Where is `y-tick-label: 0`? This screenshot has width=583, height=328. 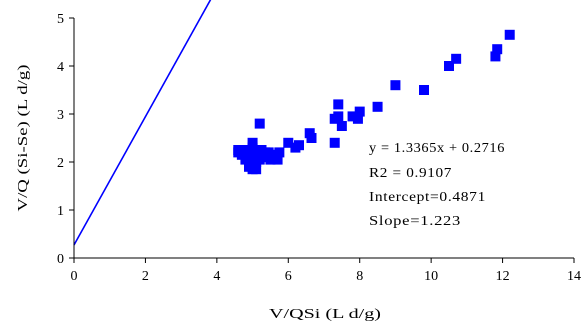 y-tick-label: 0 is located at coordinates (60, 259).